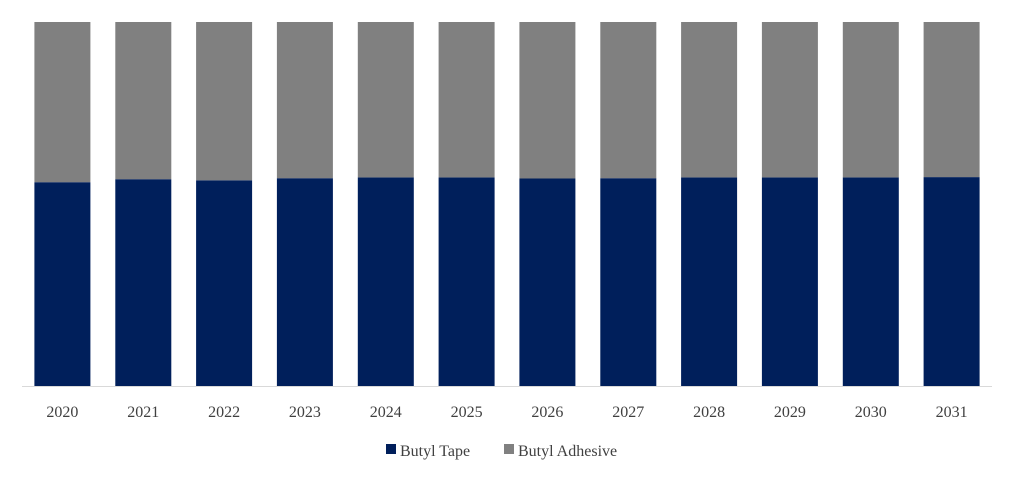  What do you see at coordinates (435, 451) in the screenshot?
I see `legend-label-butyl-tape: Butyl Tape` at bounding box center [435, 451].